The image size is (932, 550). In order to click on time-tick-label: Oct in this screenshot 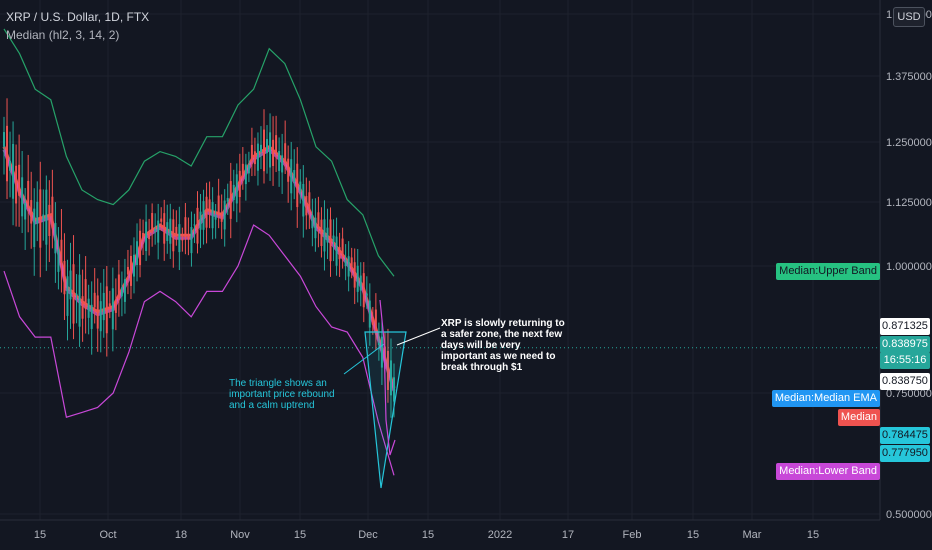, I will do `click(107, 535)`.